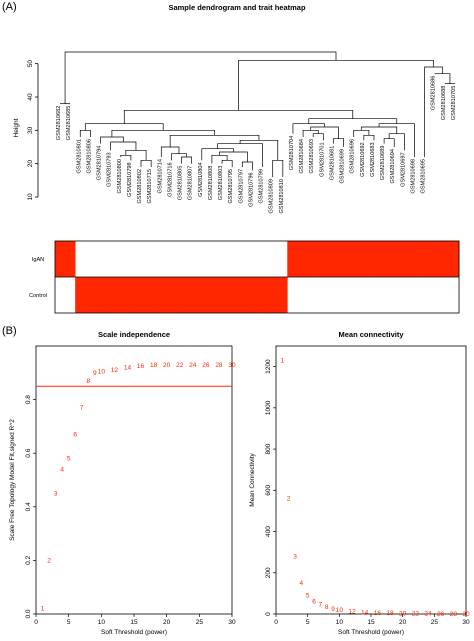 This screenshot has height=641, width=474. Describe the element at coordinates (180, 365) in the screenshot. I see `scale-independence-point-label: 22` at that location.